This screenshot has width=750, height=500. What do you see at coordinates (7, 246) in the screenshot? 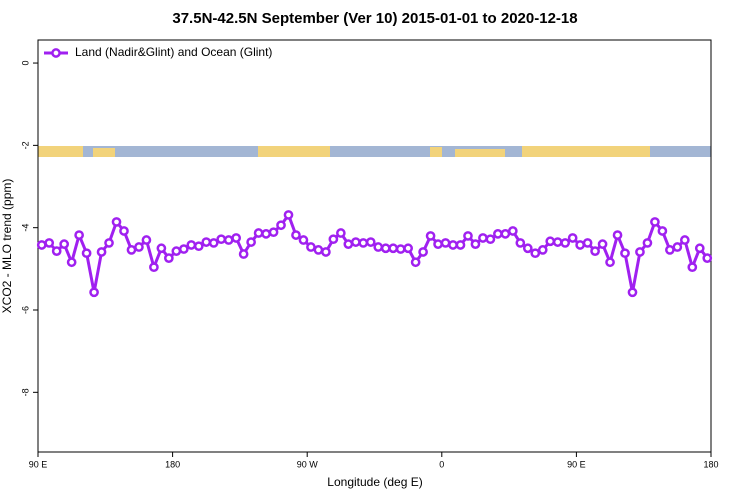
I see `y-axis-label: XCO2 - MLO trend (ppm)` at bounding box center [7, 246].